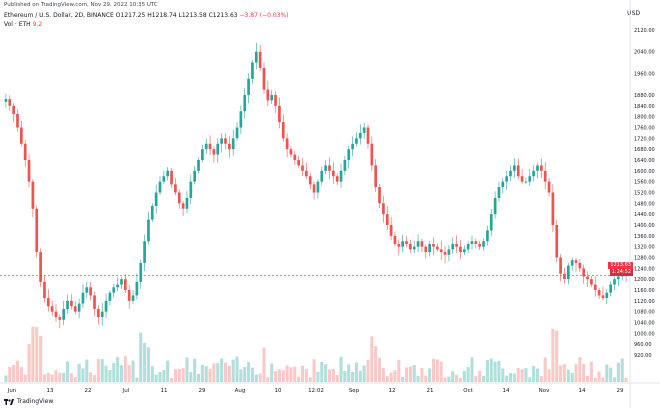 The image size is (660, 408). What do you see at coordinates (392, 391) in the screenshot?
I see `x-tick-label: 12` at bounding box center [392, 391].